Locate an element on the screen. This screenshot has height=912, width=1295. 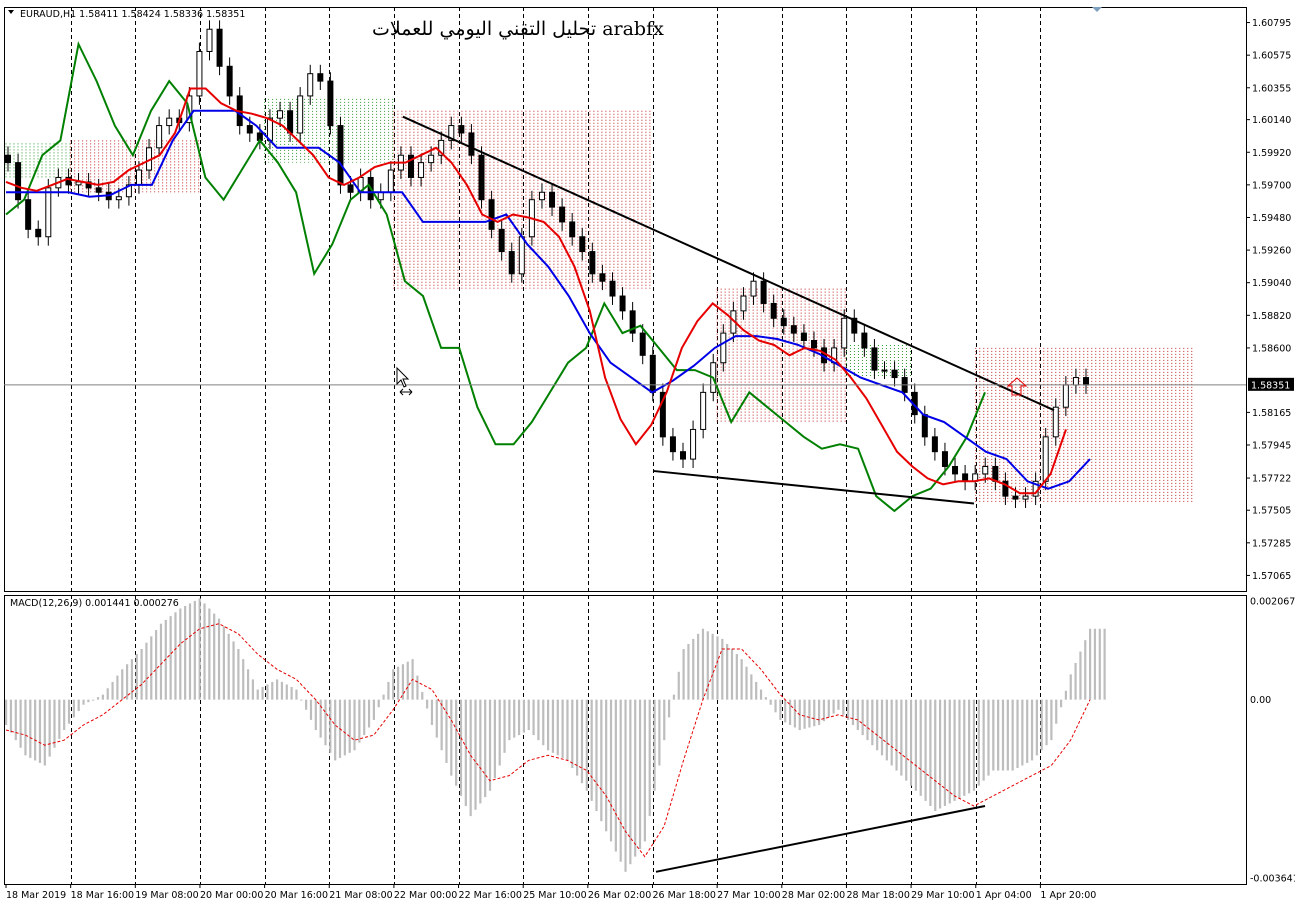
time-tick-label: 25 Mar 10:00 is located at coordinates (554, 895).